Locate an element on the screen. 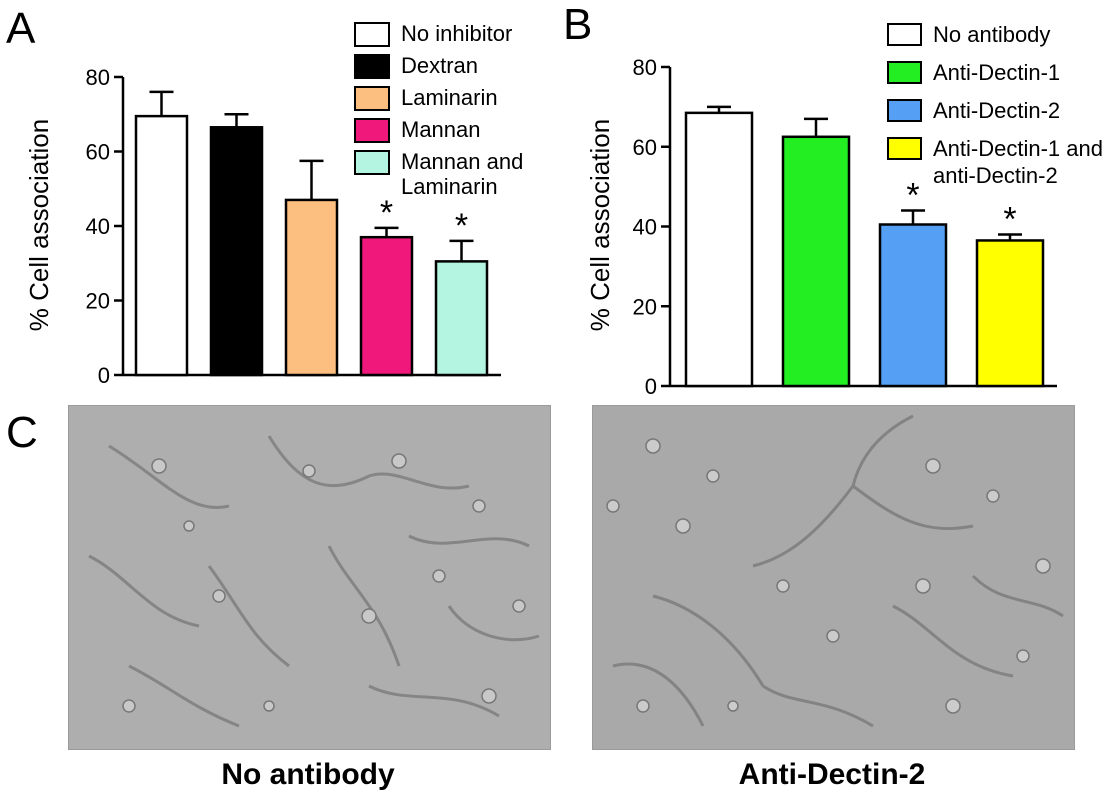 This screenshot has width=1113, height=800. legend-label-3: Anti-Dectin-2 is located at coordinates (996, 110).